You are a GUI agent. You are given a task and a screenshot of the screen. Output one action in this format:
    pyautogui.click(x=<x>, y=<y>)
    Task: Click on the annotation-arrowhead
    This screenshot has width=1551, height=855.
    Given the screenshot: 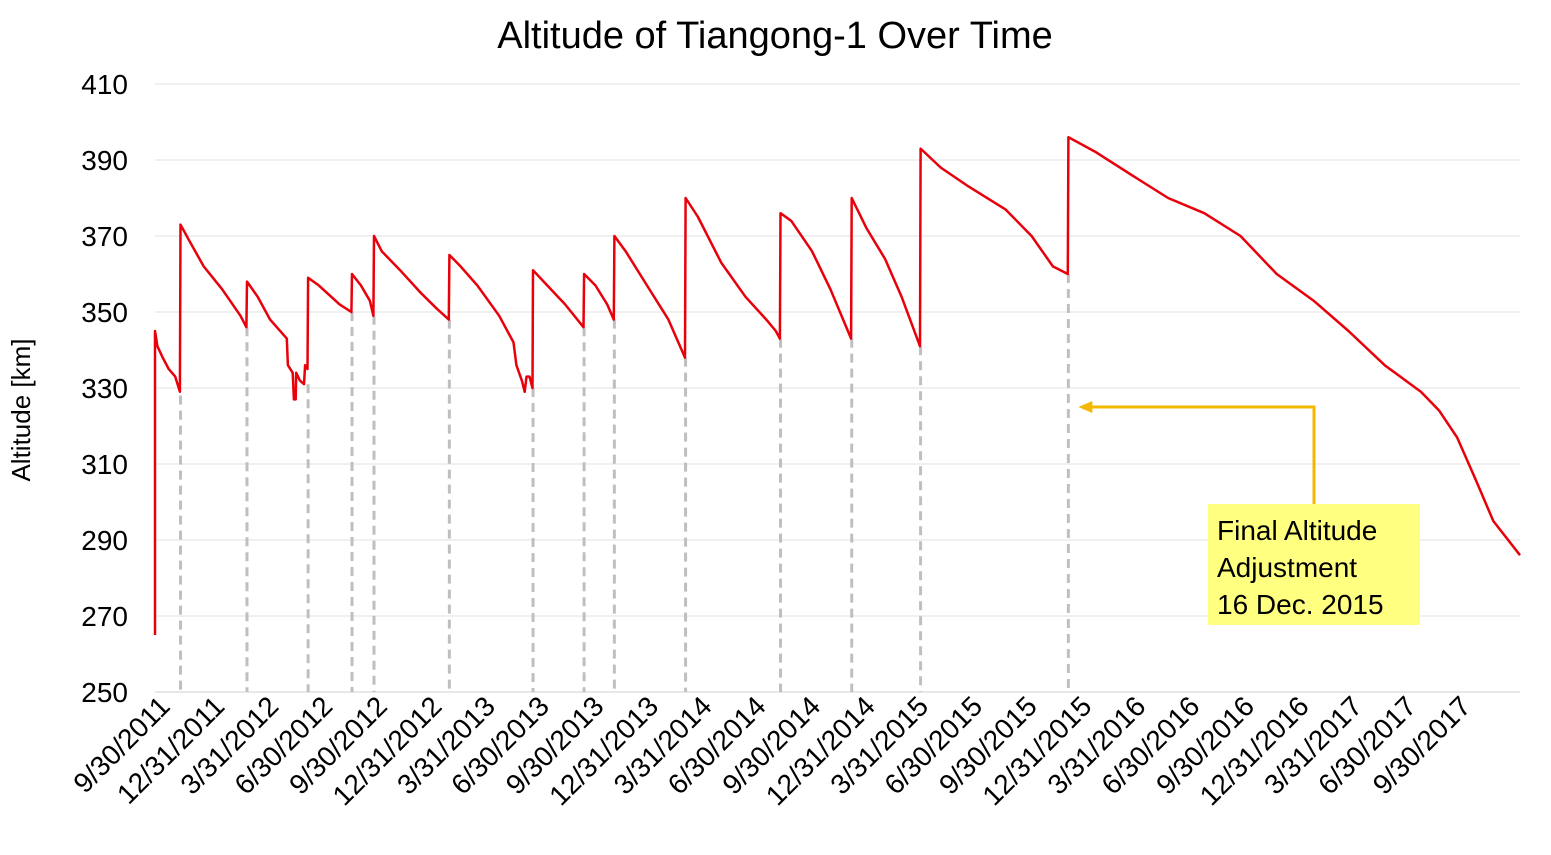 What is the action you would take?
    pyautogui.click(x=1085, y=407)
    